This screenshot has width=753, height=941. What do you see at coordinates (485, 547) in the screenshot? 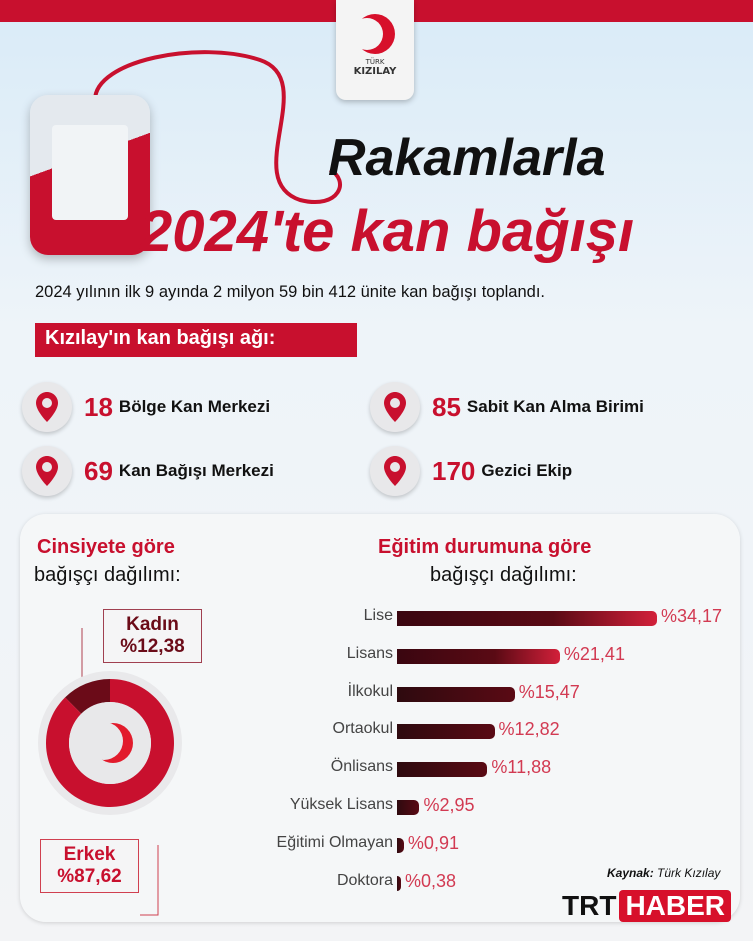
I see `education-chart-title: Eğitim durumuna göre` at bounding box center [485, 547].